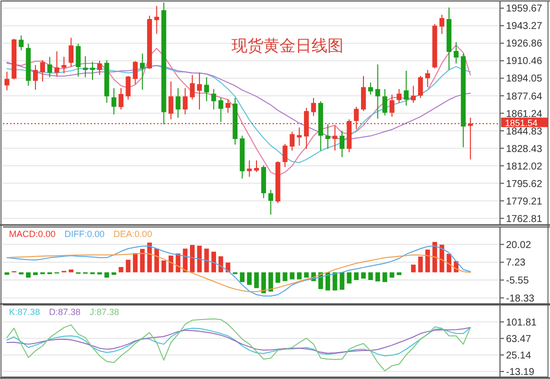 Image resolution: width=550 pixels, height=379 pixels. I want to click on ref-line-label: 1851.54, so click(521, 123).